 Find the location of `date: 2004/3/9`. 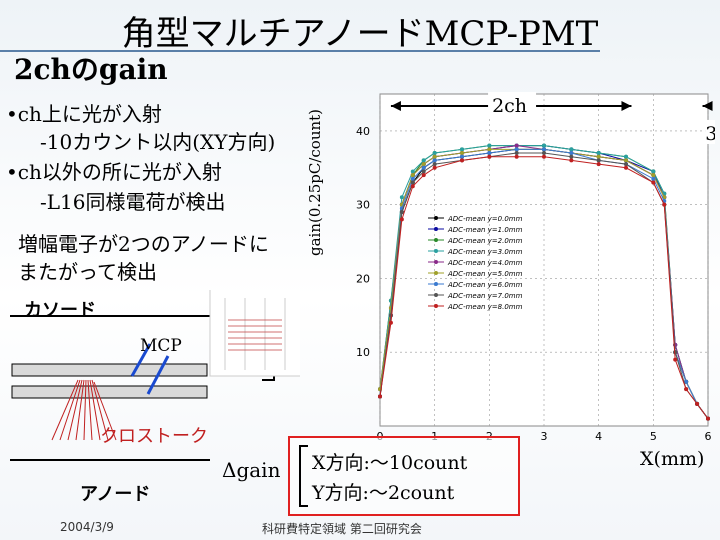

date: 2004/3/9 is located at coordinates (87, 527).